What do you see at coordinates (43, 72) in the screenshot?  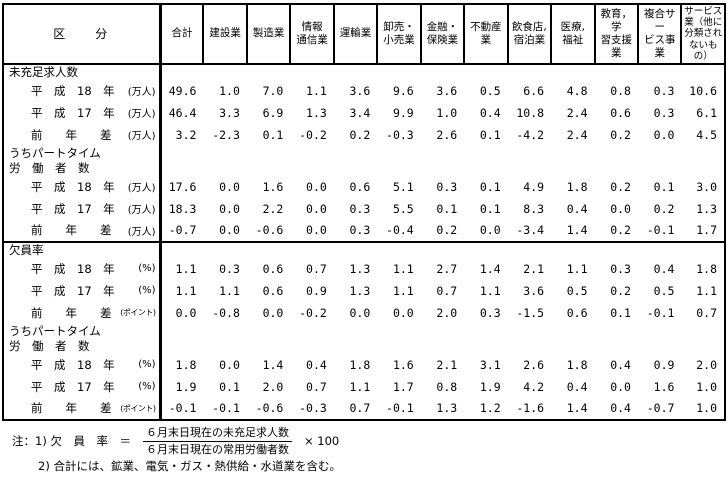 I see `section-title: 未充足求人数` at bounding box center [43, 72].